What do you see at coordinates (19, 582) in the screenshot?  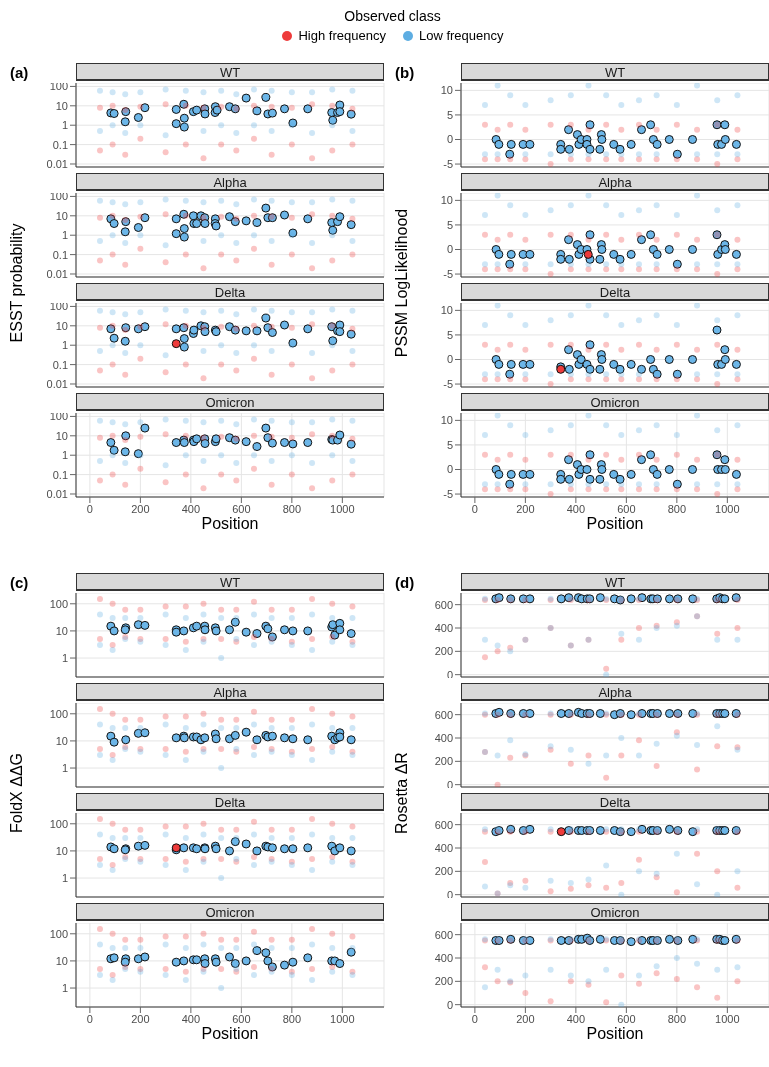 I see `text: (c)` at bounding box center [19, 582].